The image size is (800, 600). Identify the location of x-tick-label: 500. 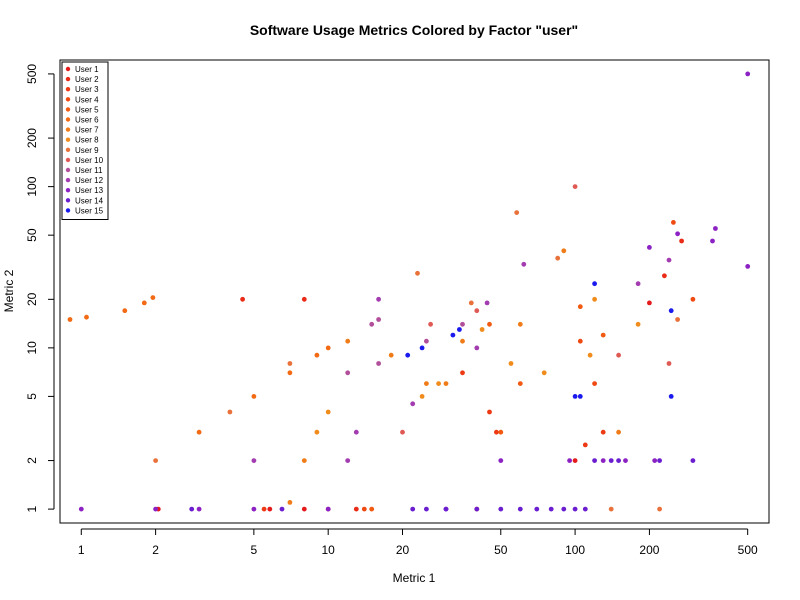
(748, 550).